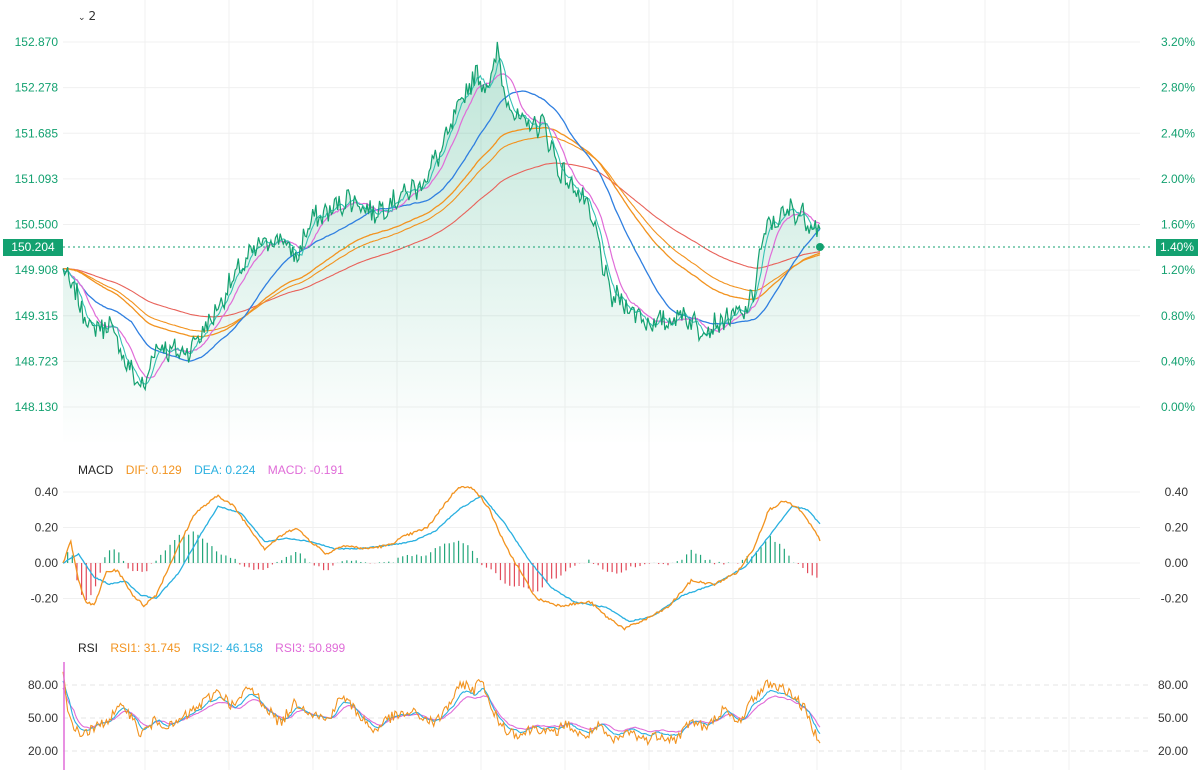 The width and height of the screenshot is (1200, 770). I want to click on macd-dea-label: DEA: 0.224, so click(225, 470).